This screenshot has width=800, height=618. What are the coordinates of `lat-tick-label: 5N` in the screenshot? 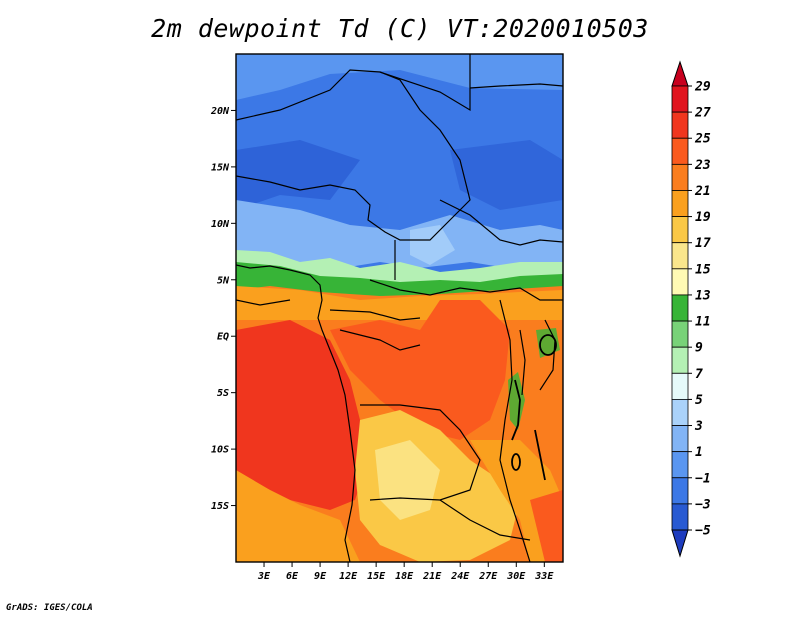 It's located at (223, 280).